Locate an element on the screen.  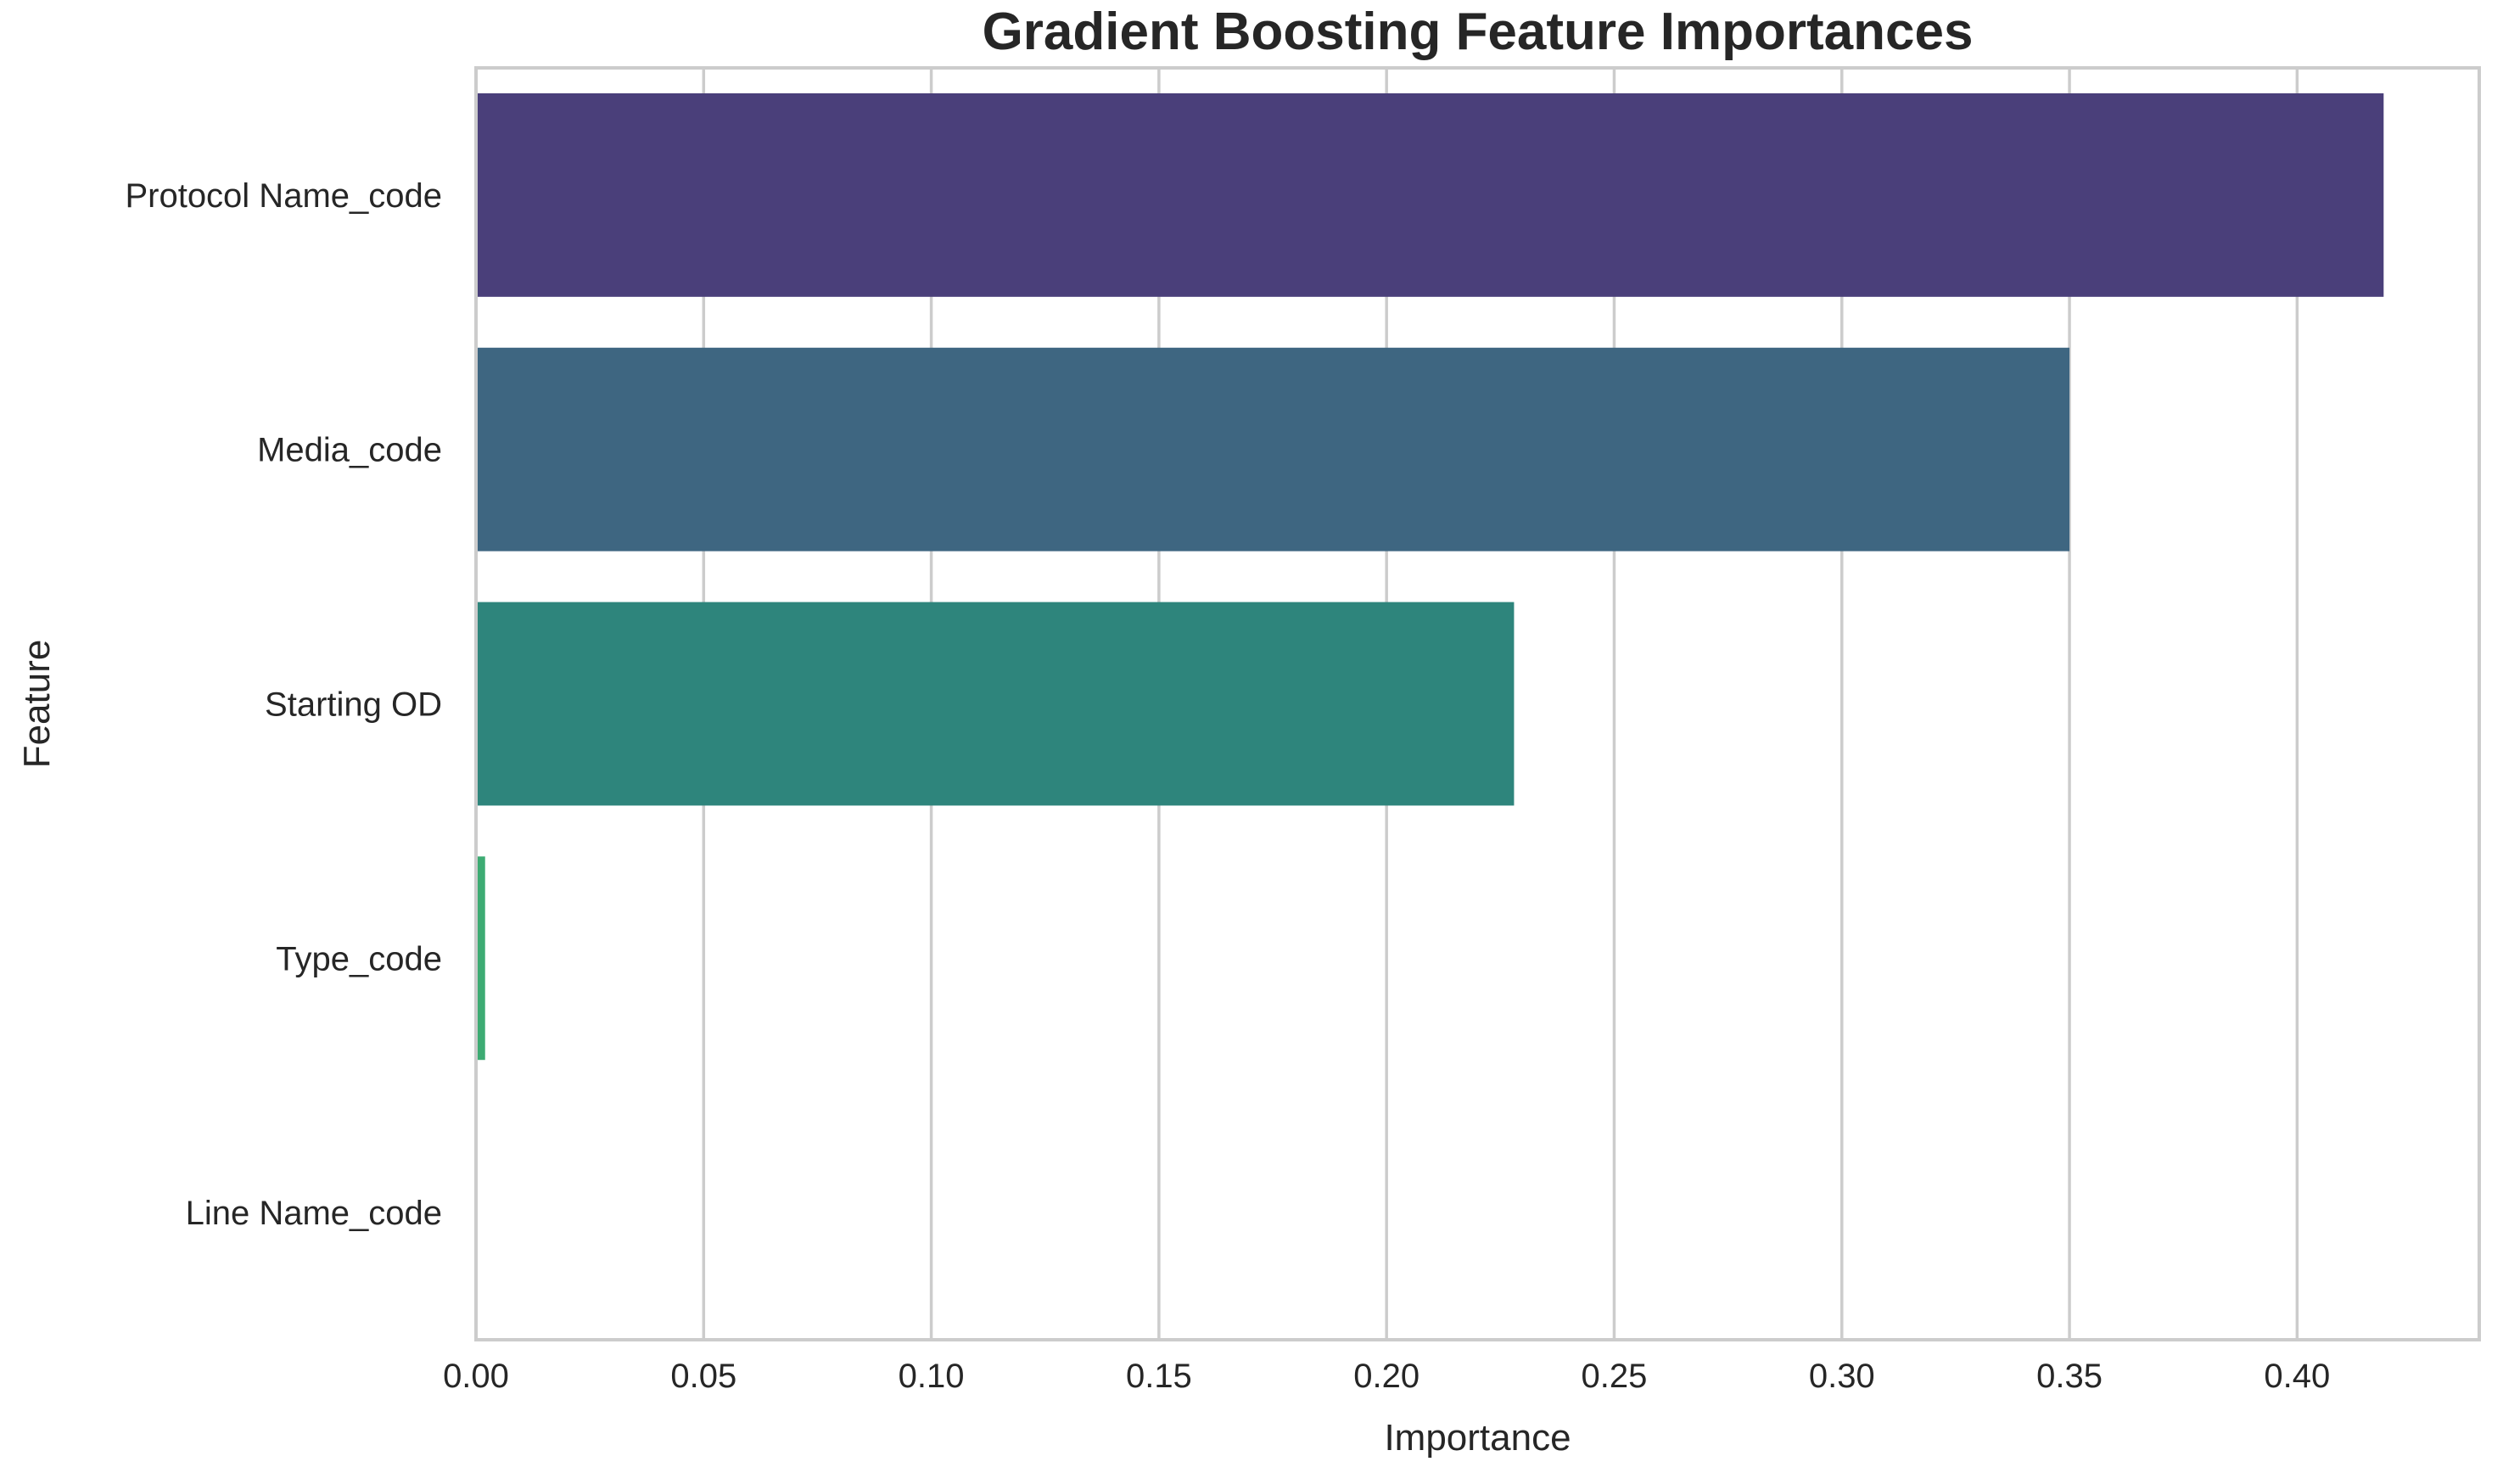
chart-title: Gradient Boosting Feature Importances is located at coordinates (1478, 32).